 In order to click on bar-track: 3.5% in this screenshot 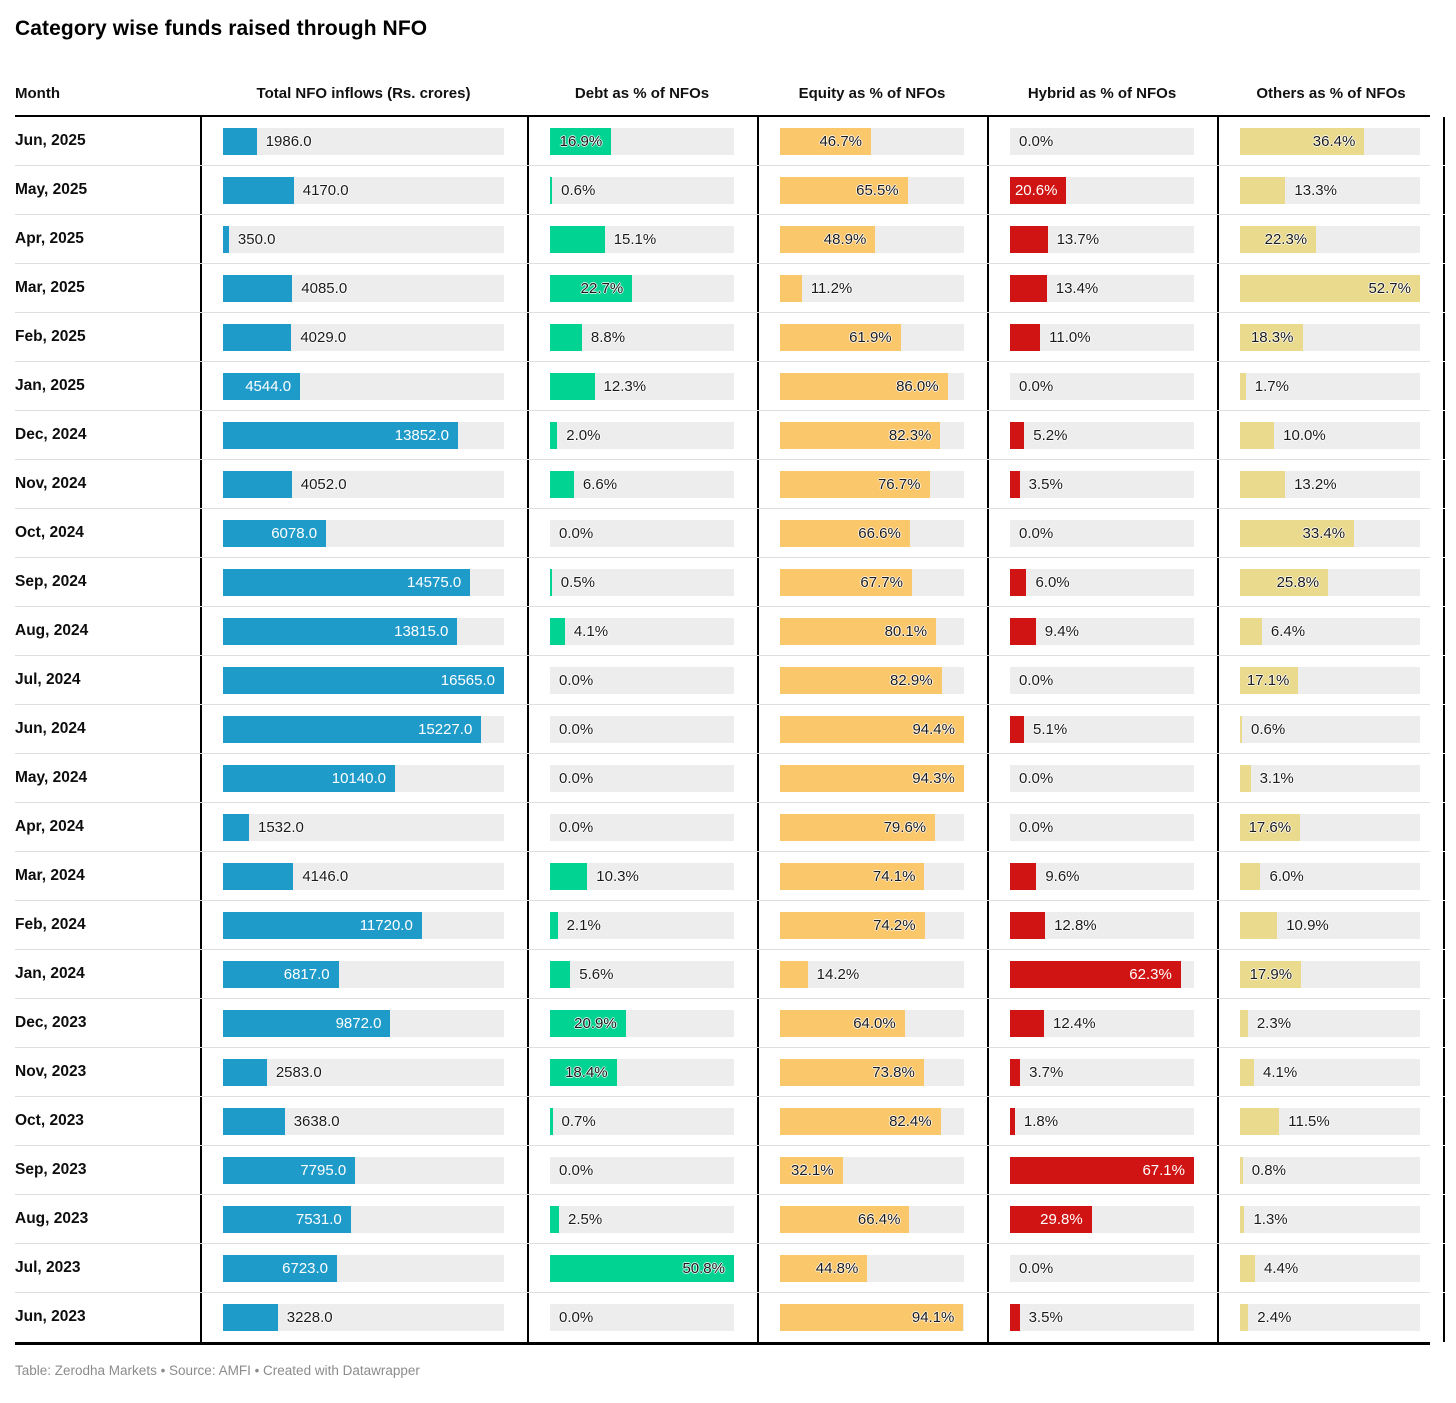, I will do `click(1102, 1317)`.